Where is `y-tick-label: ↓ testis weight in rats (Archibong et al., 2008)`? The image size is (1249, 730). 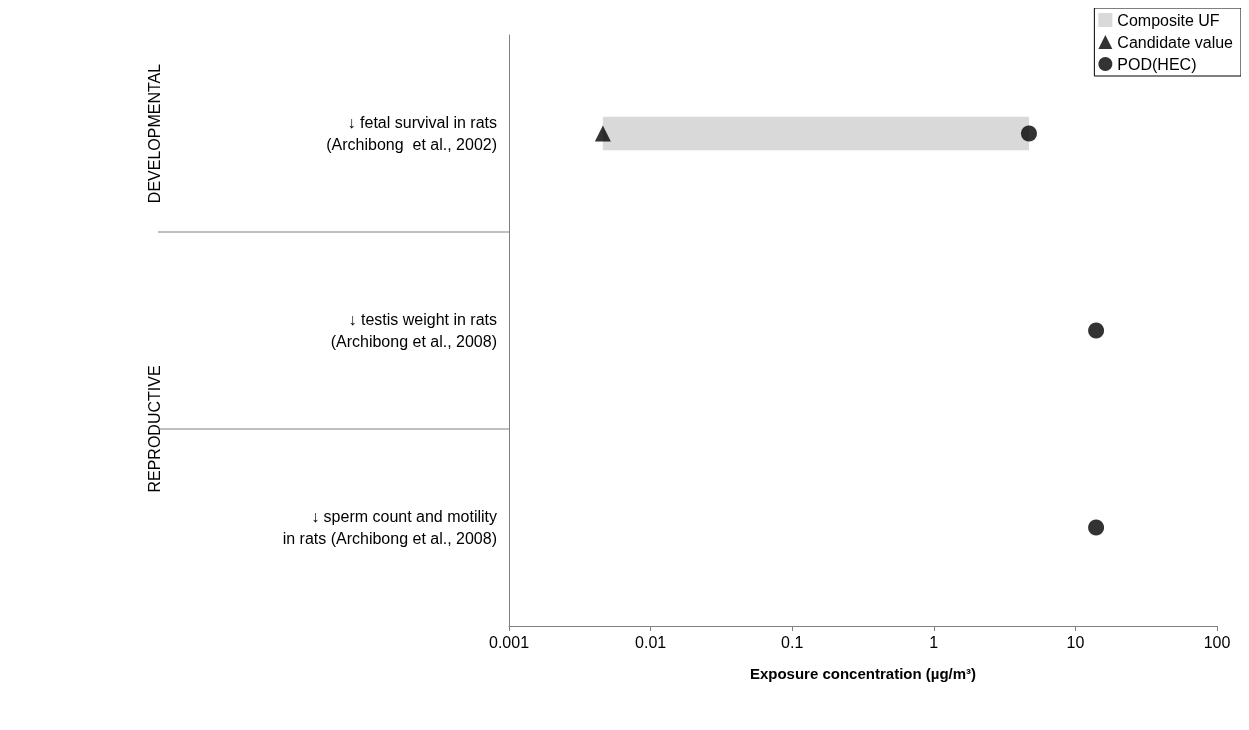
y-tick-label: ↓ testis weight in rats (Archibong et al., 2008) is located at coordinates (413, 330).